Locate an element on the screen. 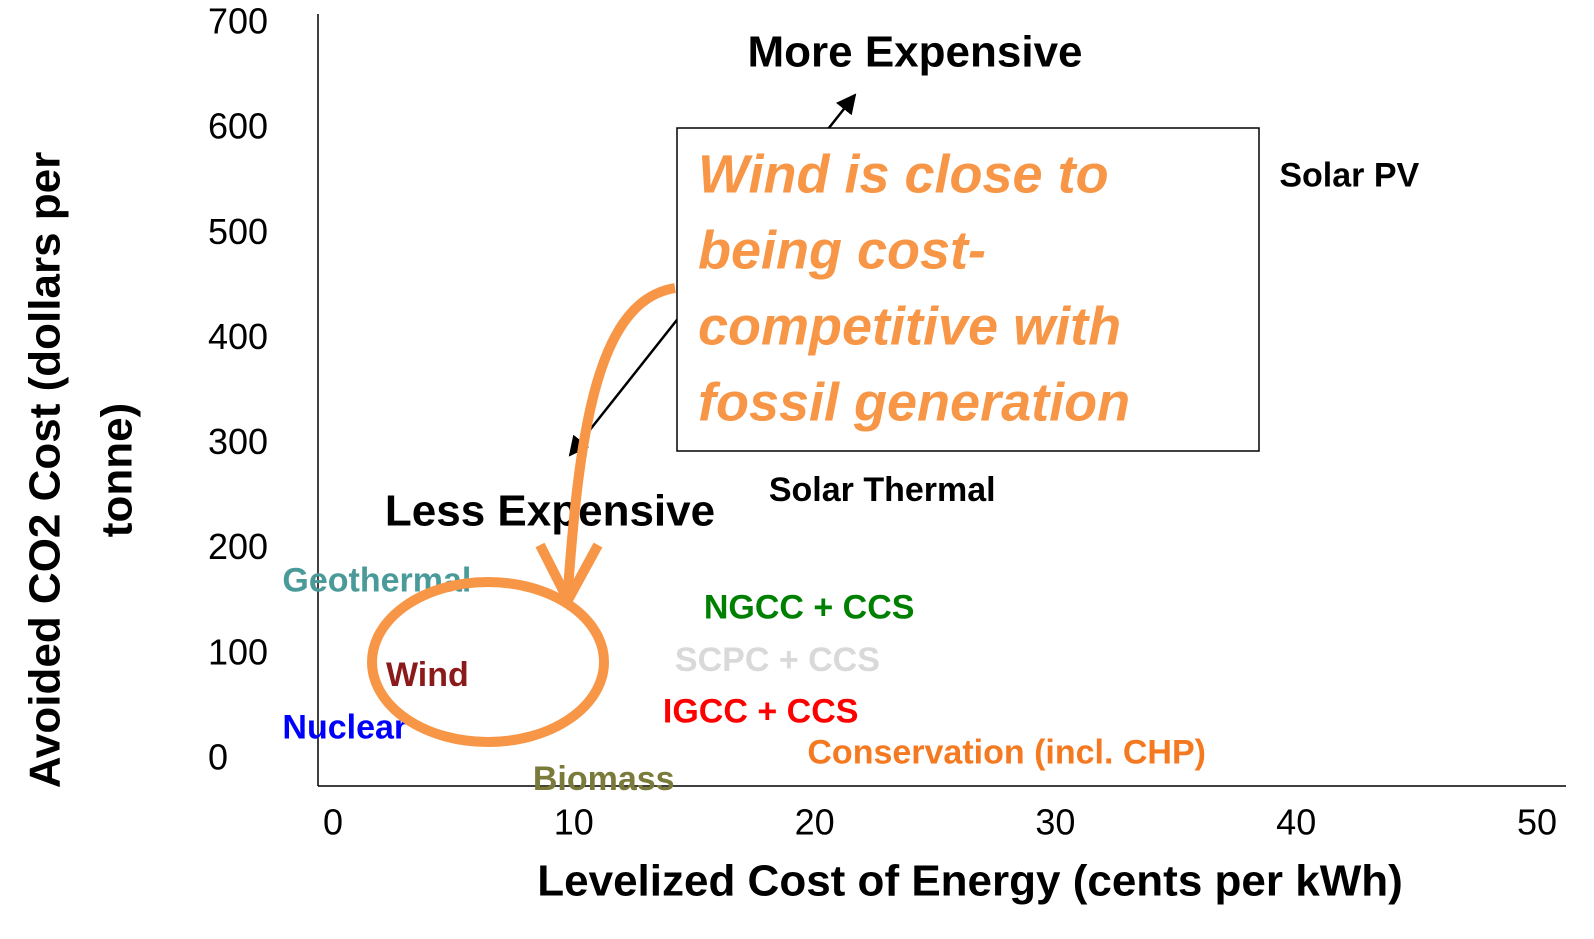  x-axis-title: Levelized Cost of Energy (cents per kWh) is located at coordinates (970, 881).